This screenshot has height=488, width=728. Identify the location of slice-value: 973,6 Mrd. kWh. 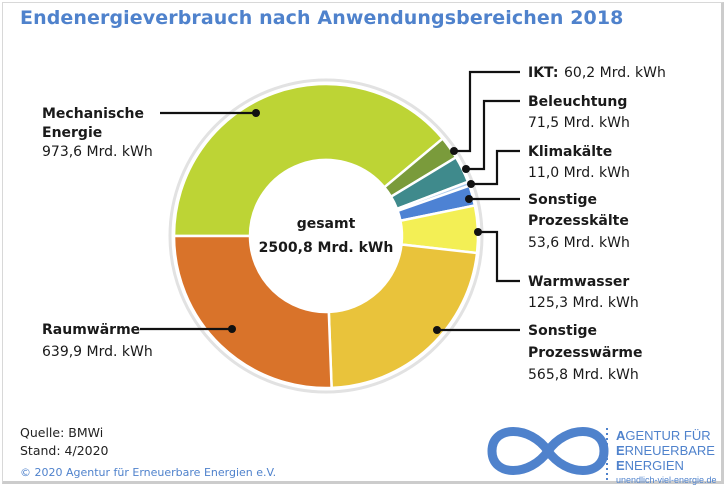
(97, 152).